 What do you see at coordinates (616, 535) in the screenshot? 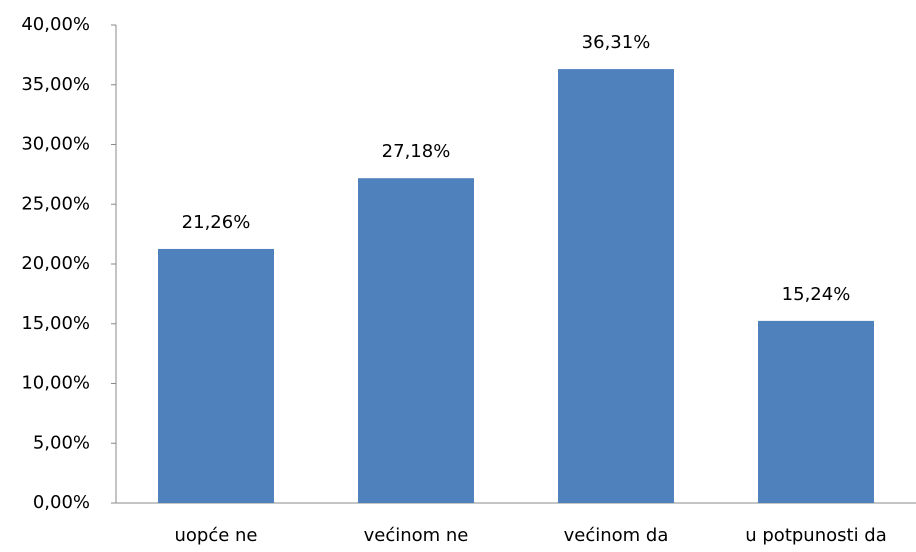
I see `x-tick-label: većinom da` at bounding box center [616, 535].